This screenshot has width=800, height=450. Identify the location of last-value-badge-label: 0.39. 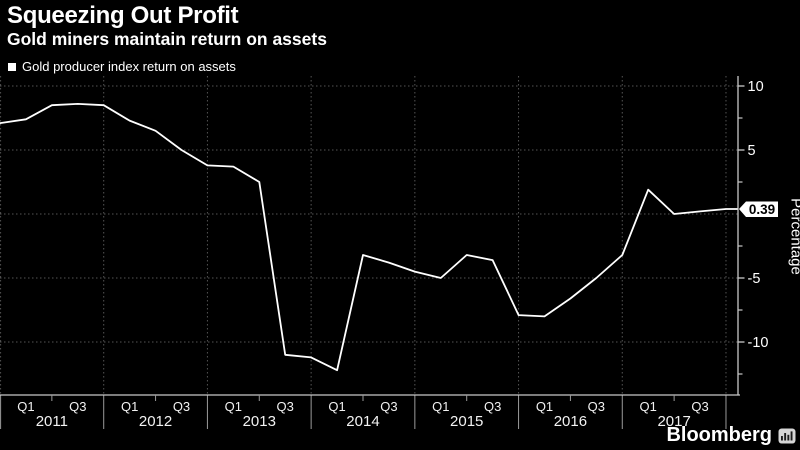
(762, 209).